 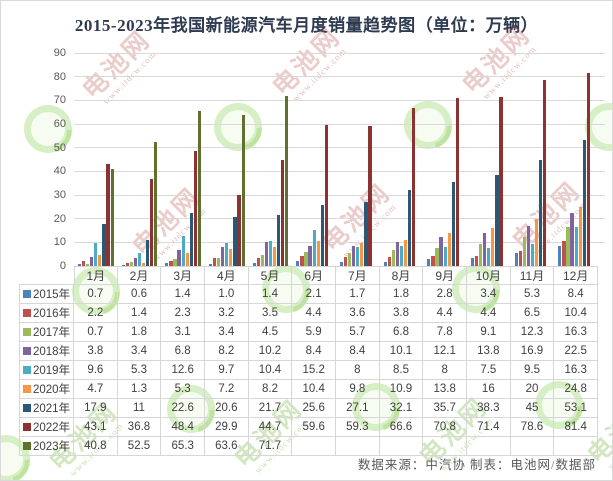 I want to click on bar-2018年-9月, so click(x=441, y=251).